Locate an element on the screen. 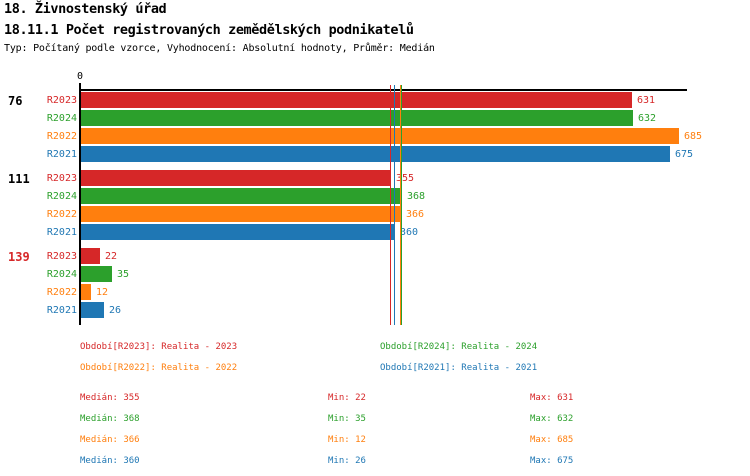 This screenshot has height=476, width=750. x-axis-zero-label: 0 is located at coordinates (80, 76).